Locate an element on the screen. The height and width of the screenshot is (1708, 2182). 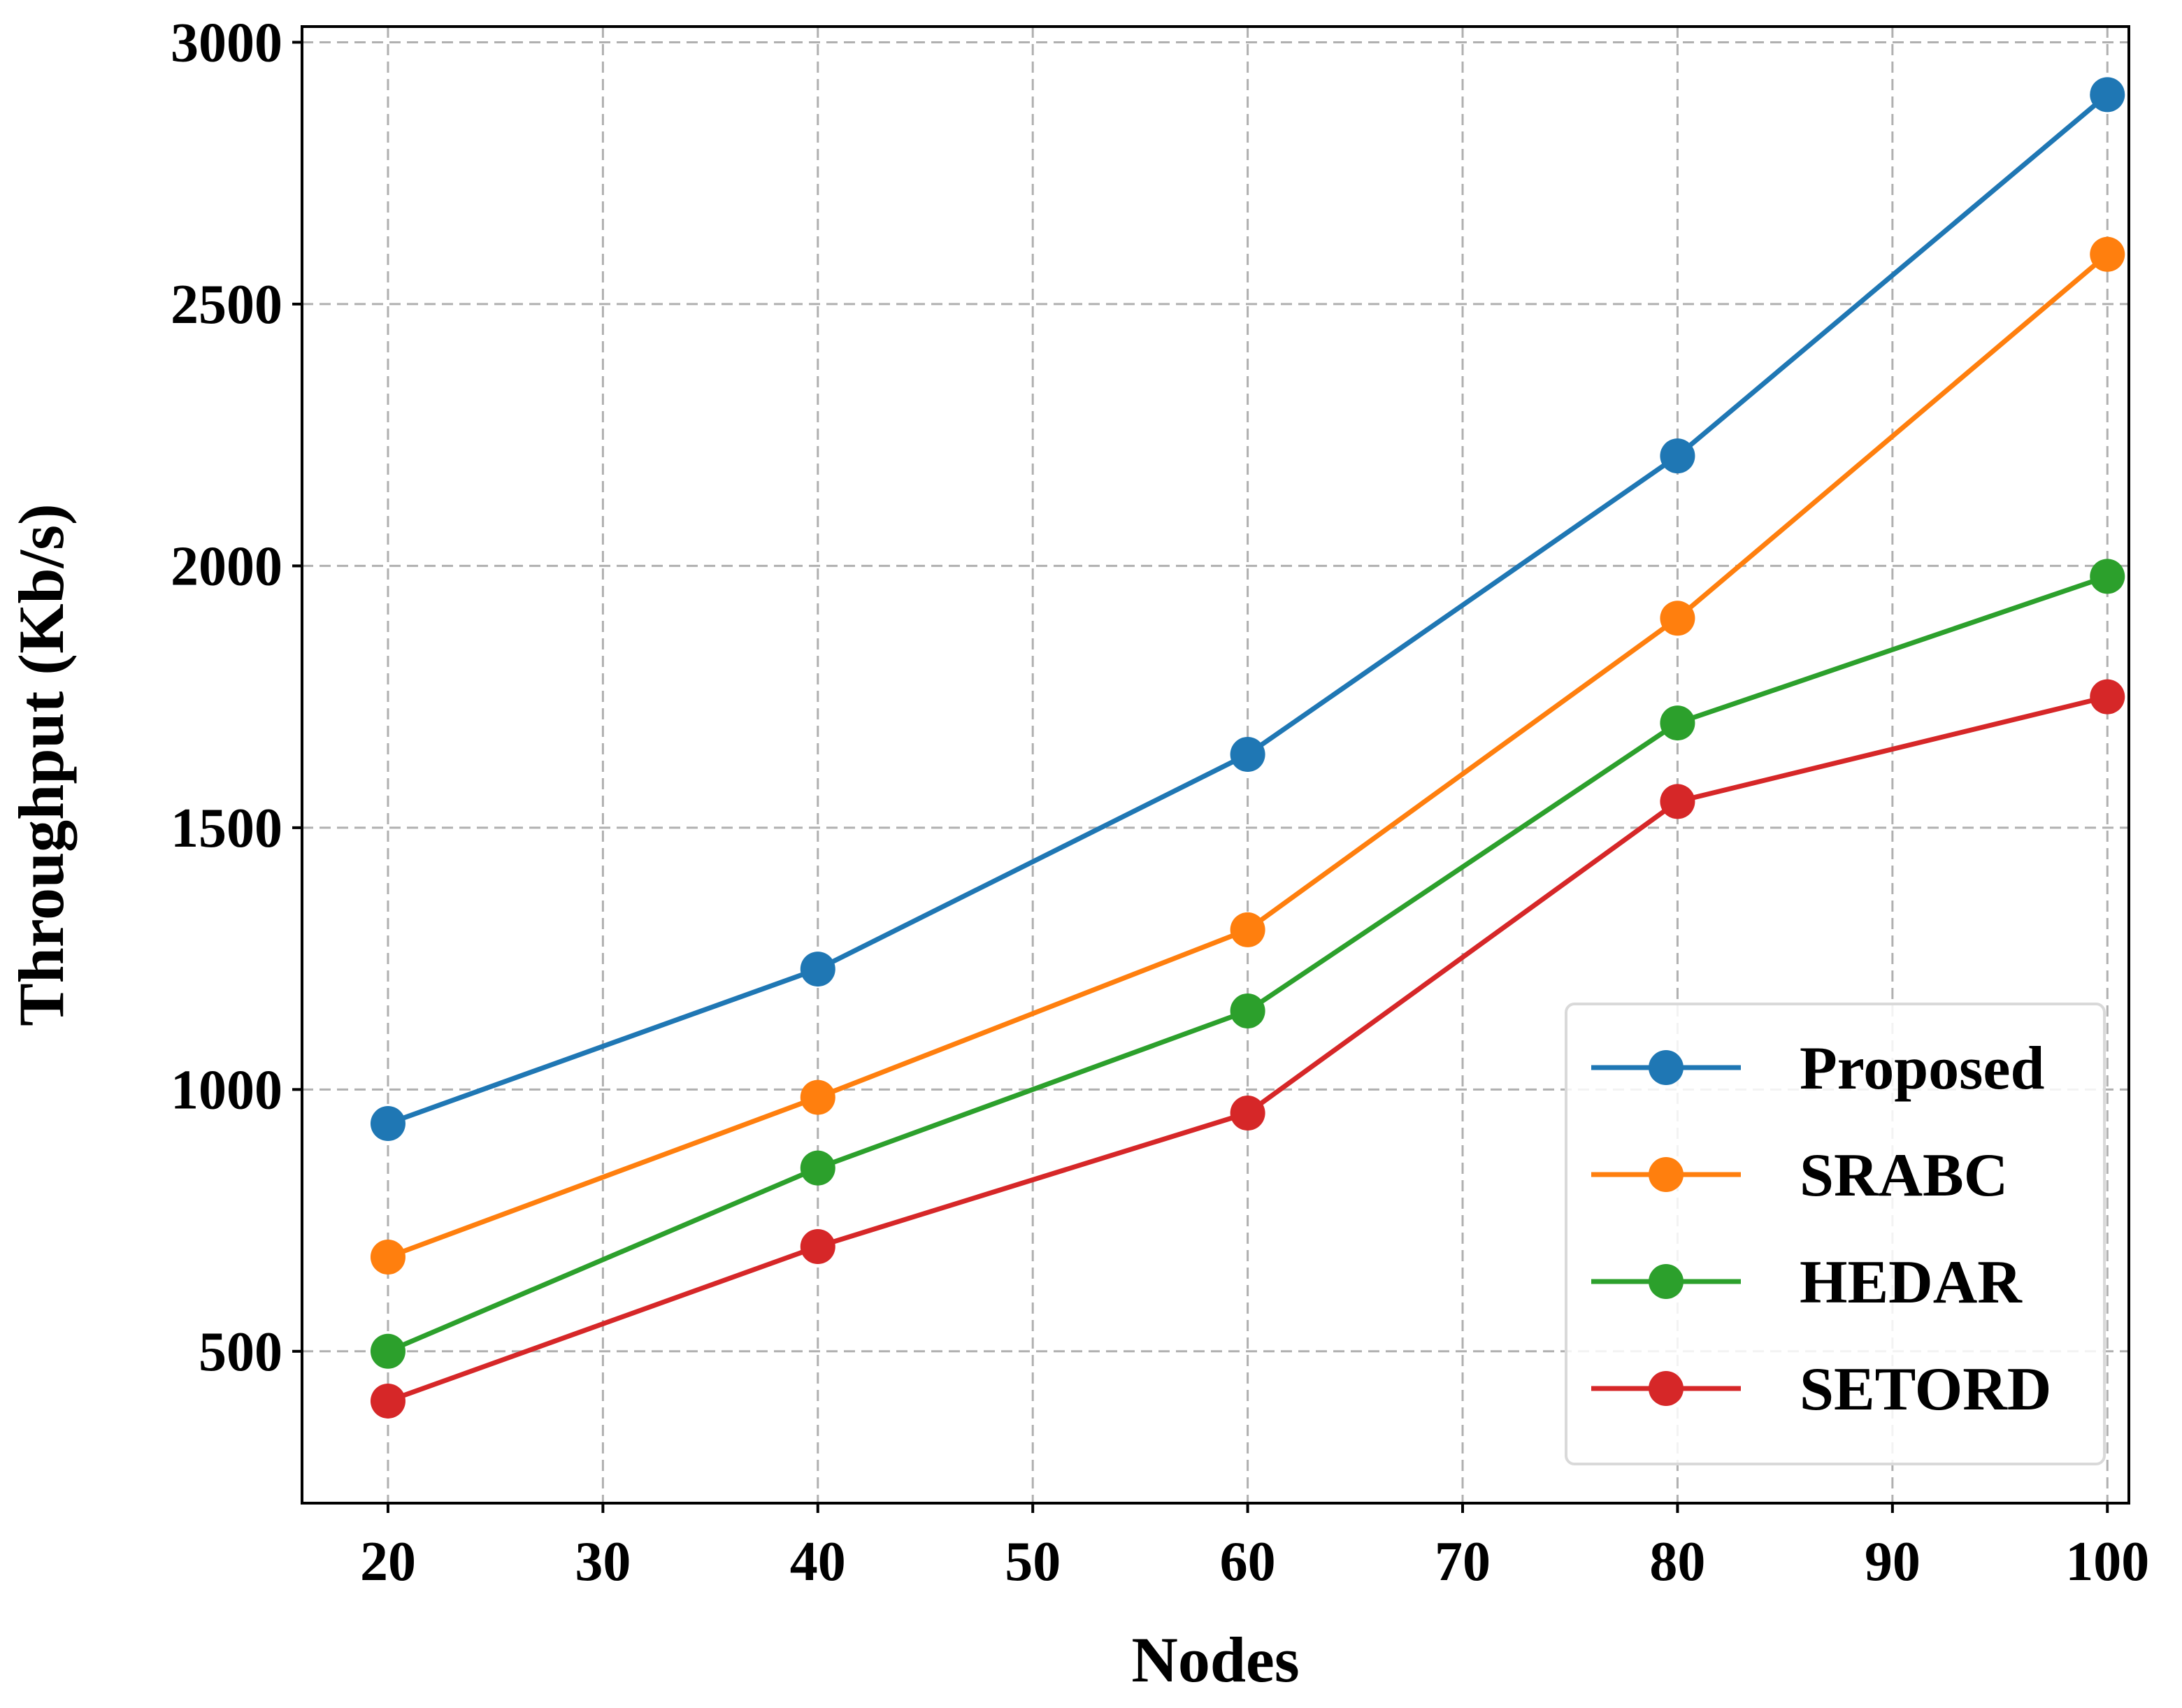
legend-label: Proposed is located at coordinates (1922, 1069).